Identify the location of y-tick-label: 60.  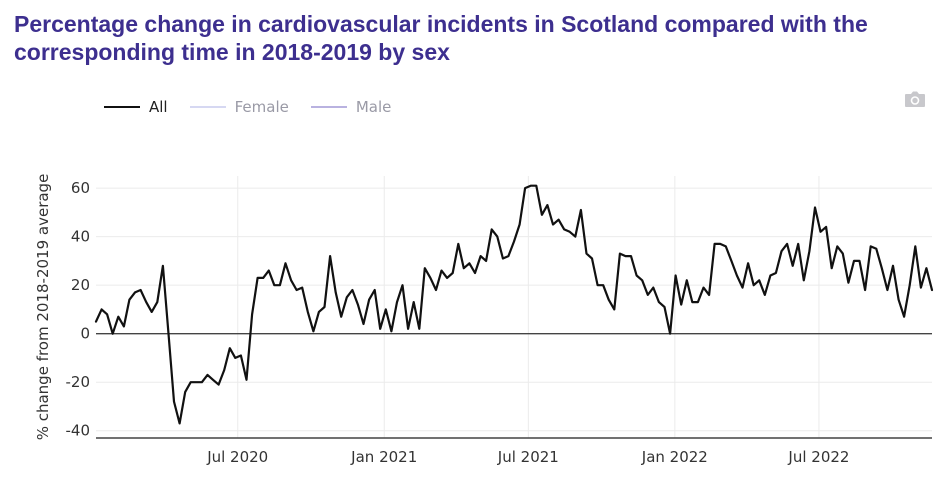
(80, 188).